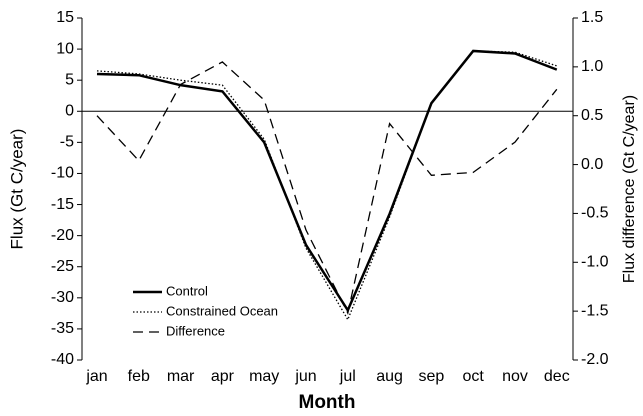 This screenshot has width=643, height=416. Describe the element at coordinates (592, 17) in the screenshot. I see `y2-tick-label: 1.5` at that location.